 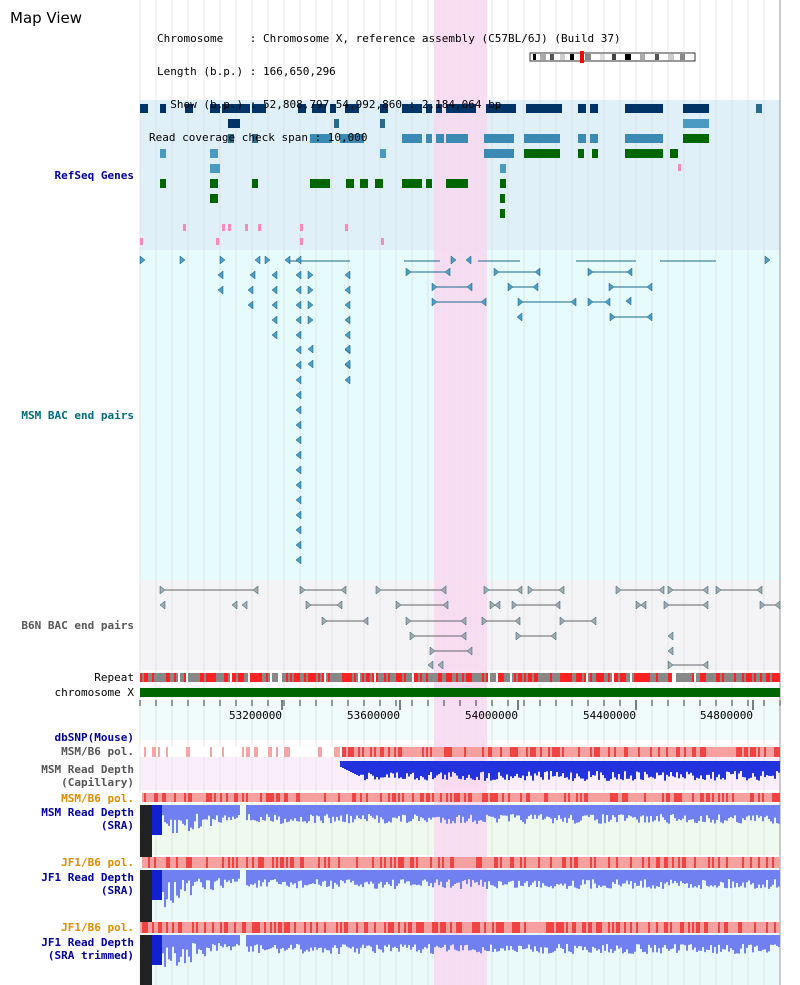 What do you see at coordinates (609, 715) in the screenshot?
I see `ruler-label: 54400000` at bounding box center [609, 715].